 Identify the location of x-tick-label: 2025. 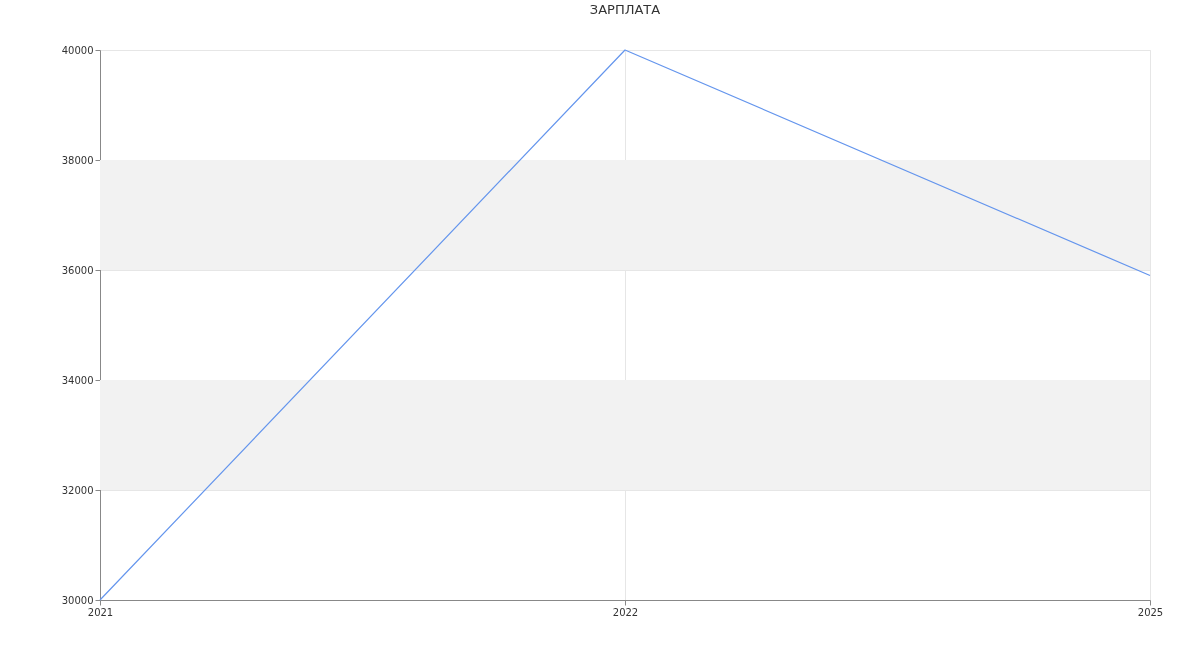
(1150, 612).